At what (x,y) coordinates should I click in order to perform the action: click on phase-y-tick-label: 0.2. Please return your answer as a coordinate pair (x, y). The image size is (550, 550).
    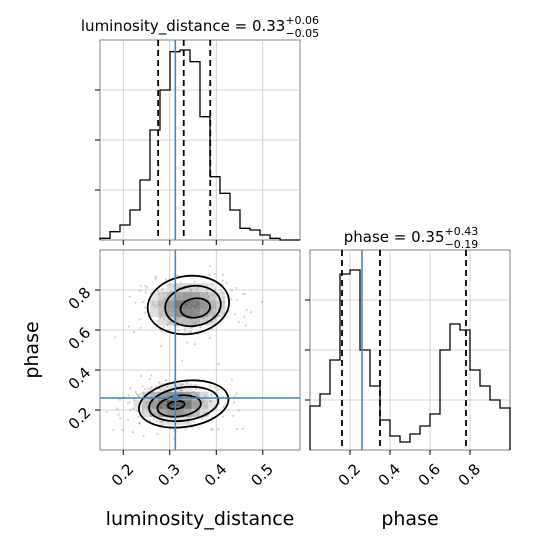
    Looking at the image, I should click on (80, 419).